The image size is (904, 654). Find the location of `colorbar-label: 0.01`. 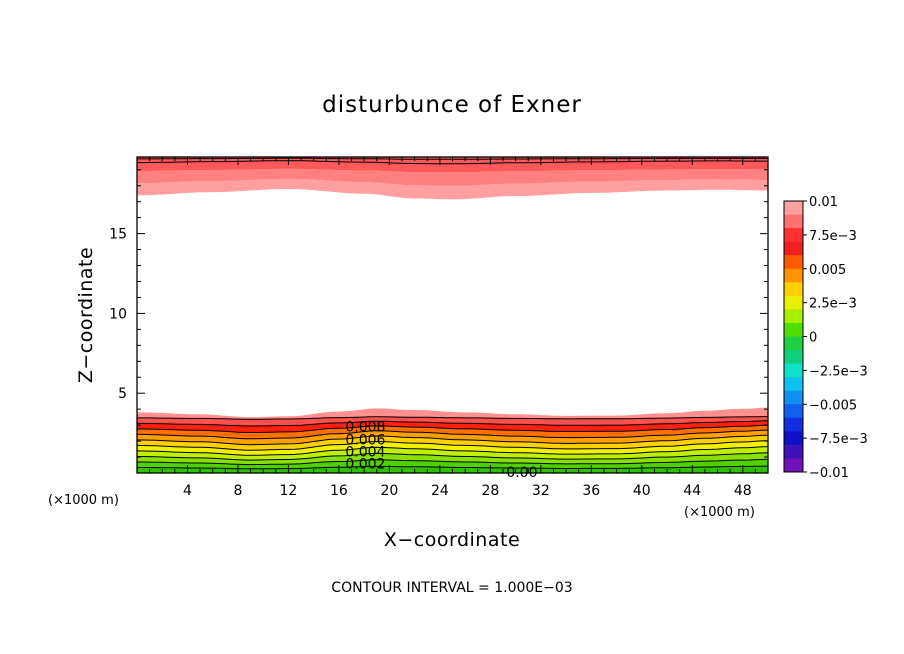

colorbar-label: 0.01 is located at coordinates (823, 202).